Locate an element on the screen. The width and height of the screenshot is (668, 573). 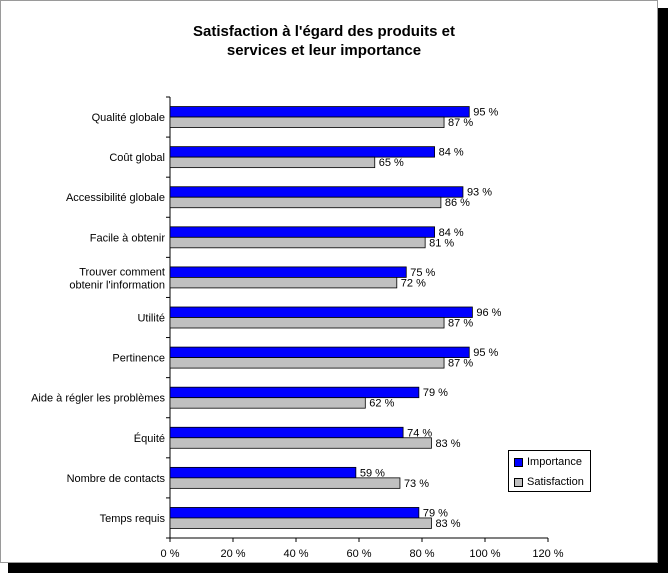
category-label: Aide à régler les problèmes is located at coordinates (98, 399).